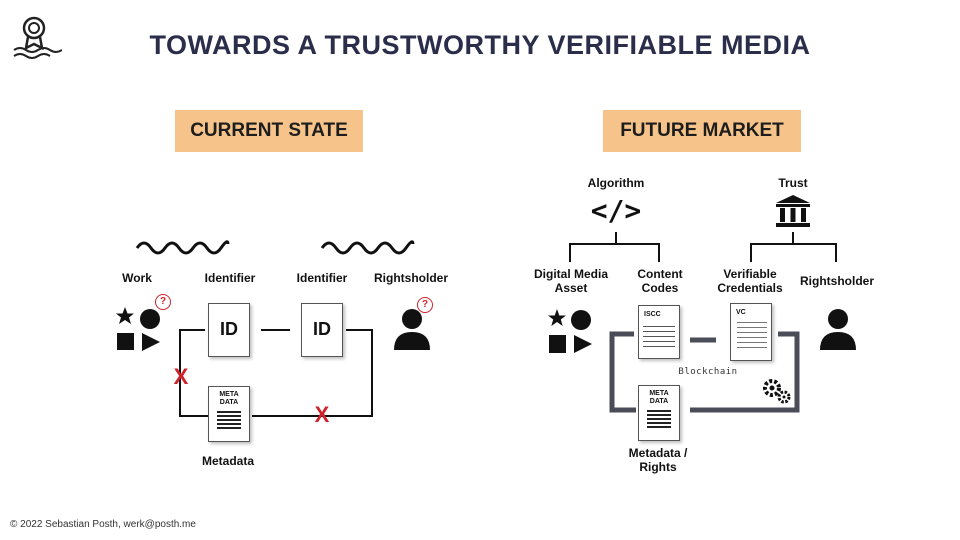 This screenshot has width=960, height=540. I want to click on work-shapes-icon, so click(140, 331).